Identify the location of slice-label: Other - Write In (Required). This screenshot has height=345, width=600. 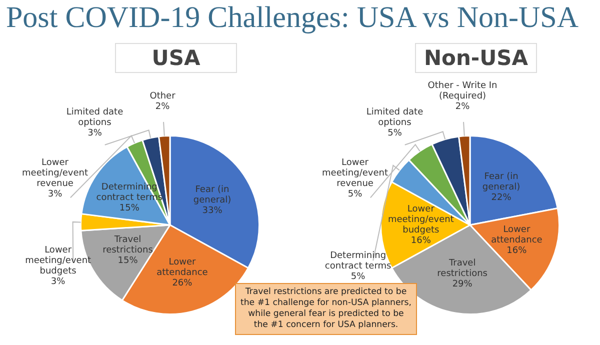
(463, 91).